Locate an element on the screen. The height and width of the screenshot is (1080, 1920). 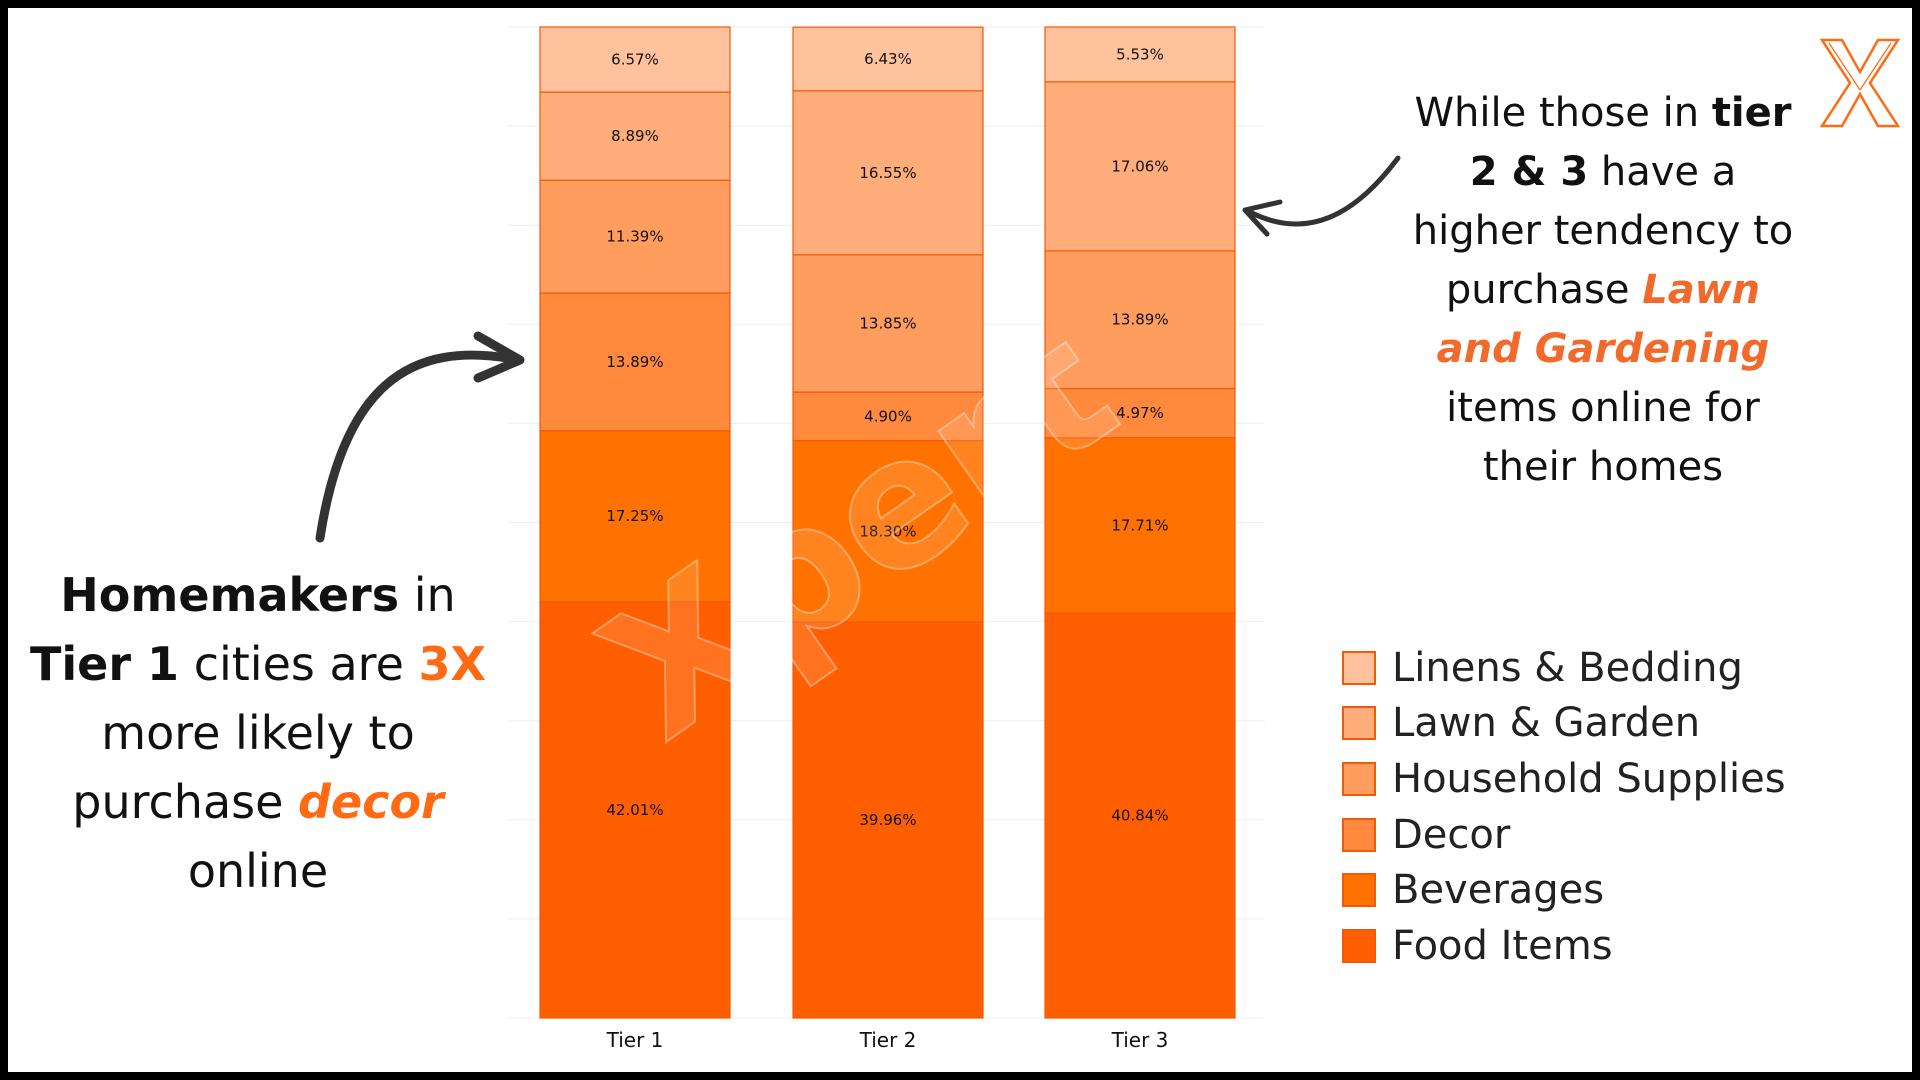
arrow-left-head-icon is located at coordinates (499, 357).